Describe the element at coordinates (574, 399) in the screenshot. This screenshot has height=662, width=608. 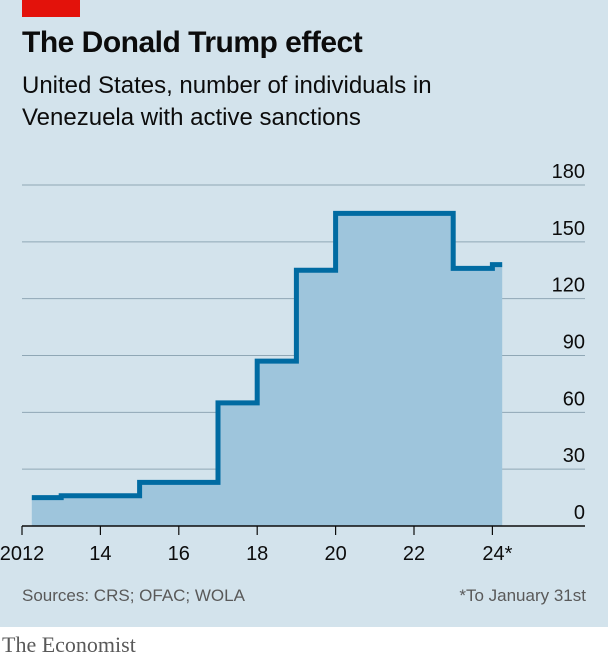
I see `y-tick-label-60: 60` at that location.